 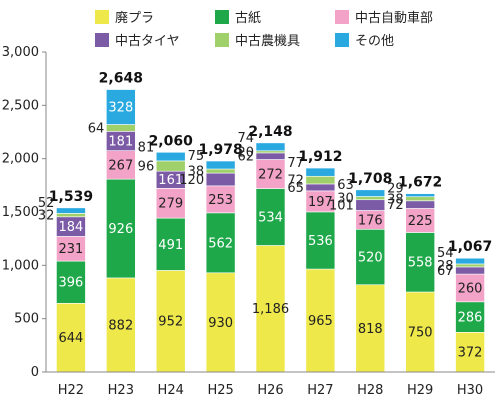 I want to click on bar-total-label: 1,708, so click(x=370, y=179).